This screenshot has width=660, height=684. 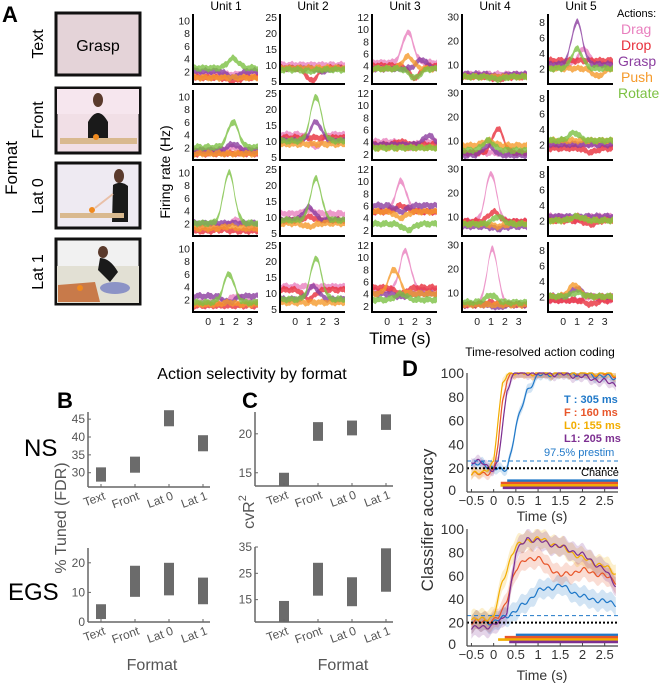 I want to click on d-title: Time-resolved action coding, so click(x=540, y=352).